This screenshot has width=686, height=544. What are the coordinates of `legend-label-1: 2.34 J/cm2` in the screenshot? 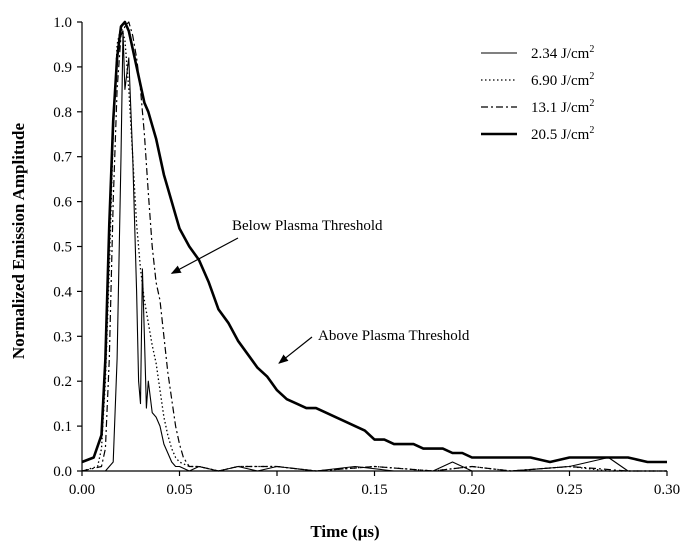 It's located at (562, 53).